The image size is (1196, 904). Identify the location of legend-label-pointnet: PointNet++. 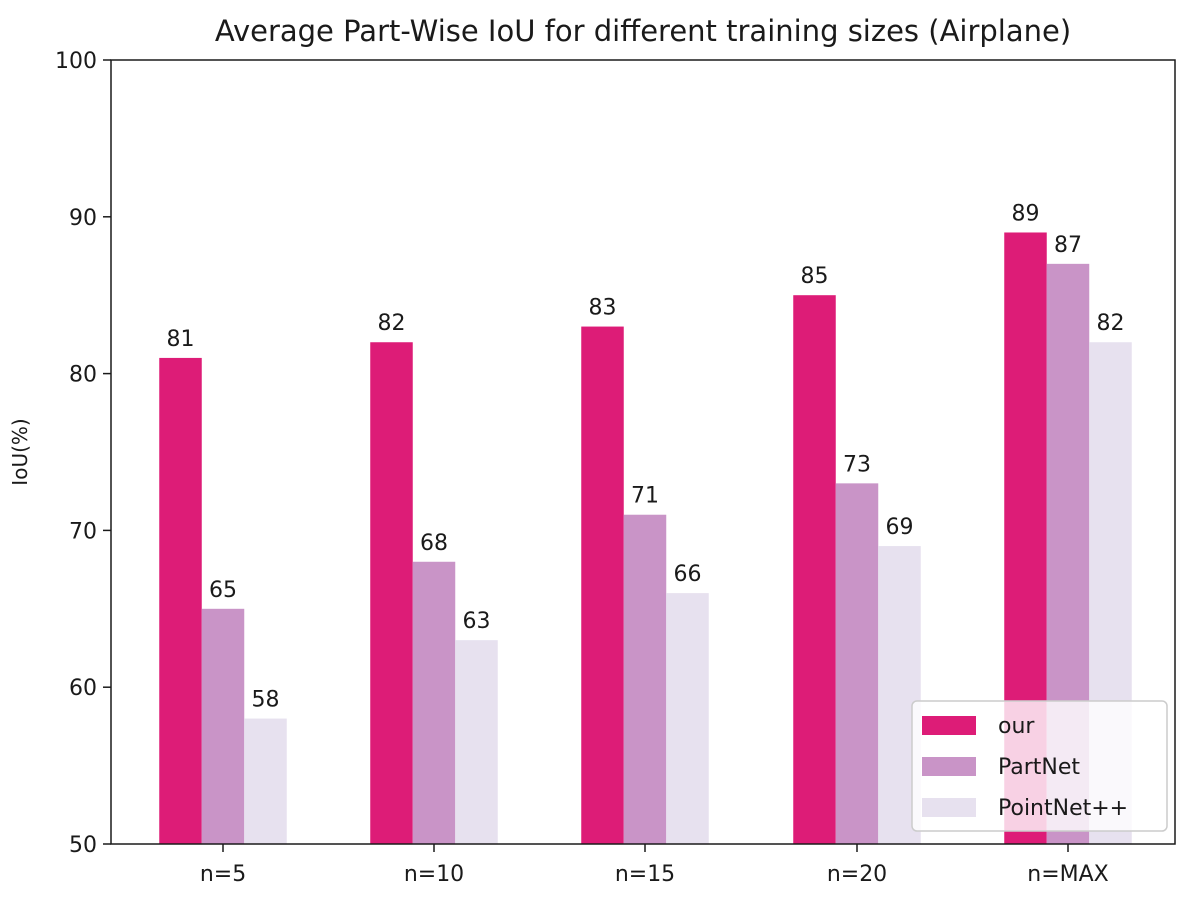
(1063, 808).